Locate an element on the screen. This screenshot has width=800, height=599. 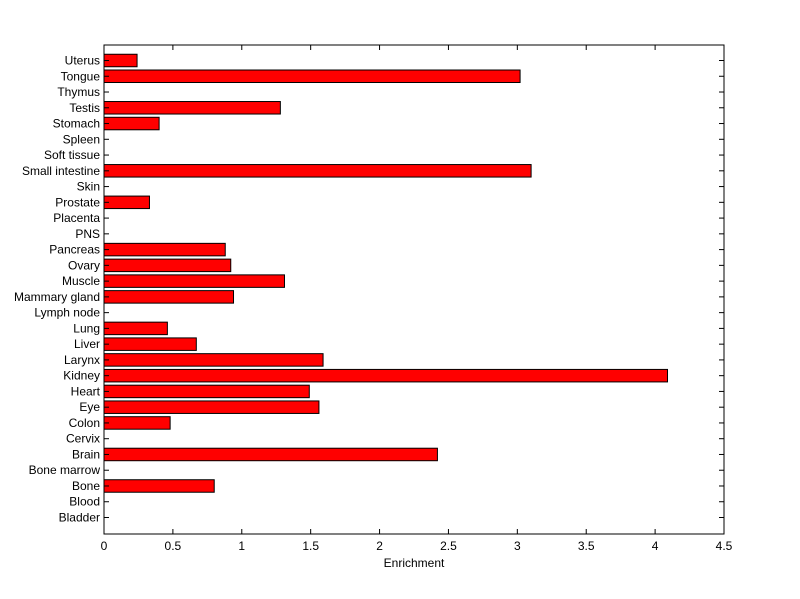
y-tick-label-bladder: Bladder is located at coordinates (79, 518).